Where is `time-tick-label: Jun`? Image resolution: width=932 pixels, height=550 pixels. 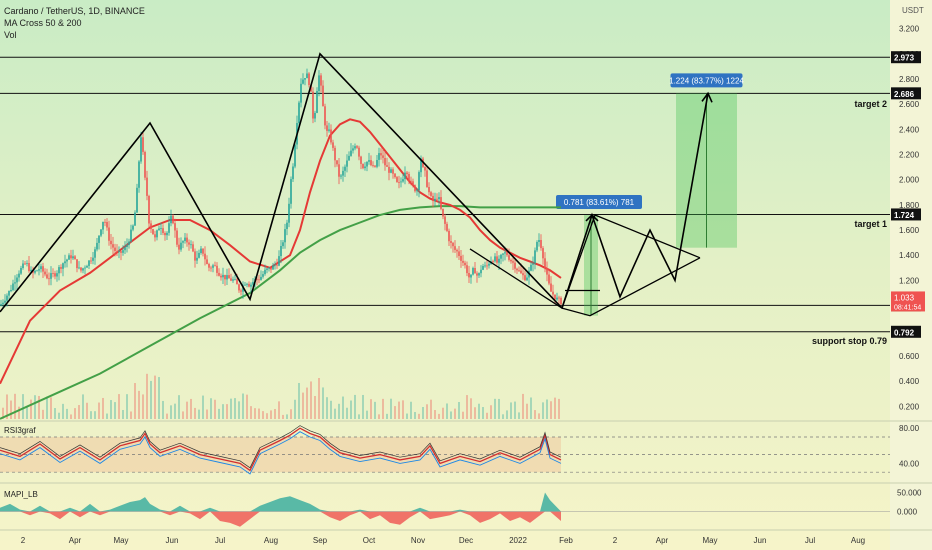 time-tick-label: Jun is located at coordinates (760, 540).